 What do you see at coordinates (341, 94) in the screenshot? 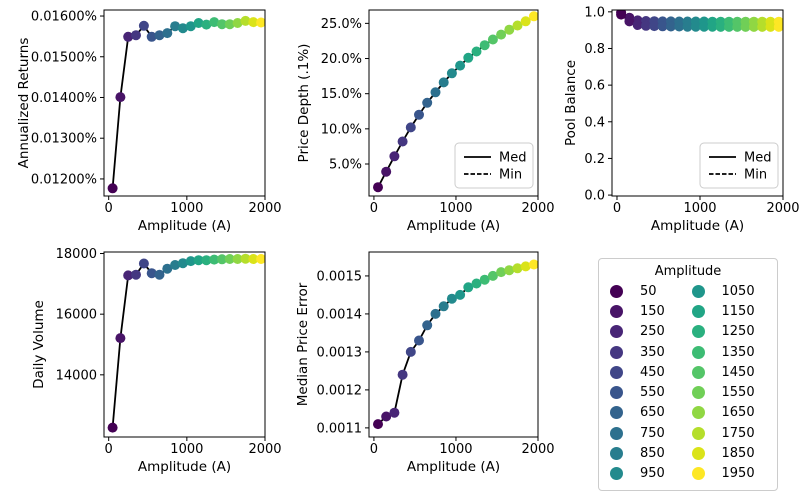
I see `y-tick-label: 15.0%` at bounding box center [341, 94].